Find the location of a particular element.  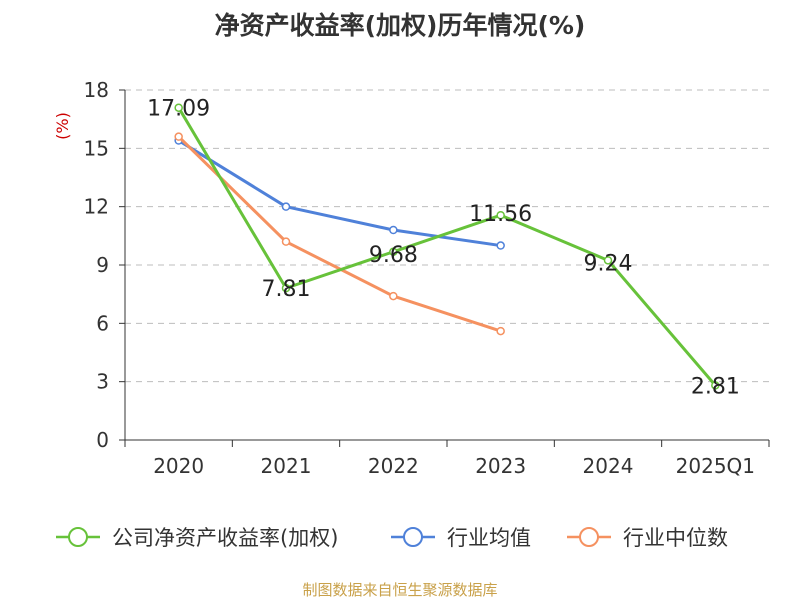

legend-label-0: 公司净资产收益率(加权) is located at coordinates (225, 538).